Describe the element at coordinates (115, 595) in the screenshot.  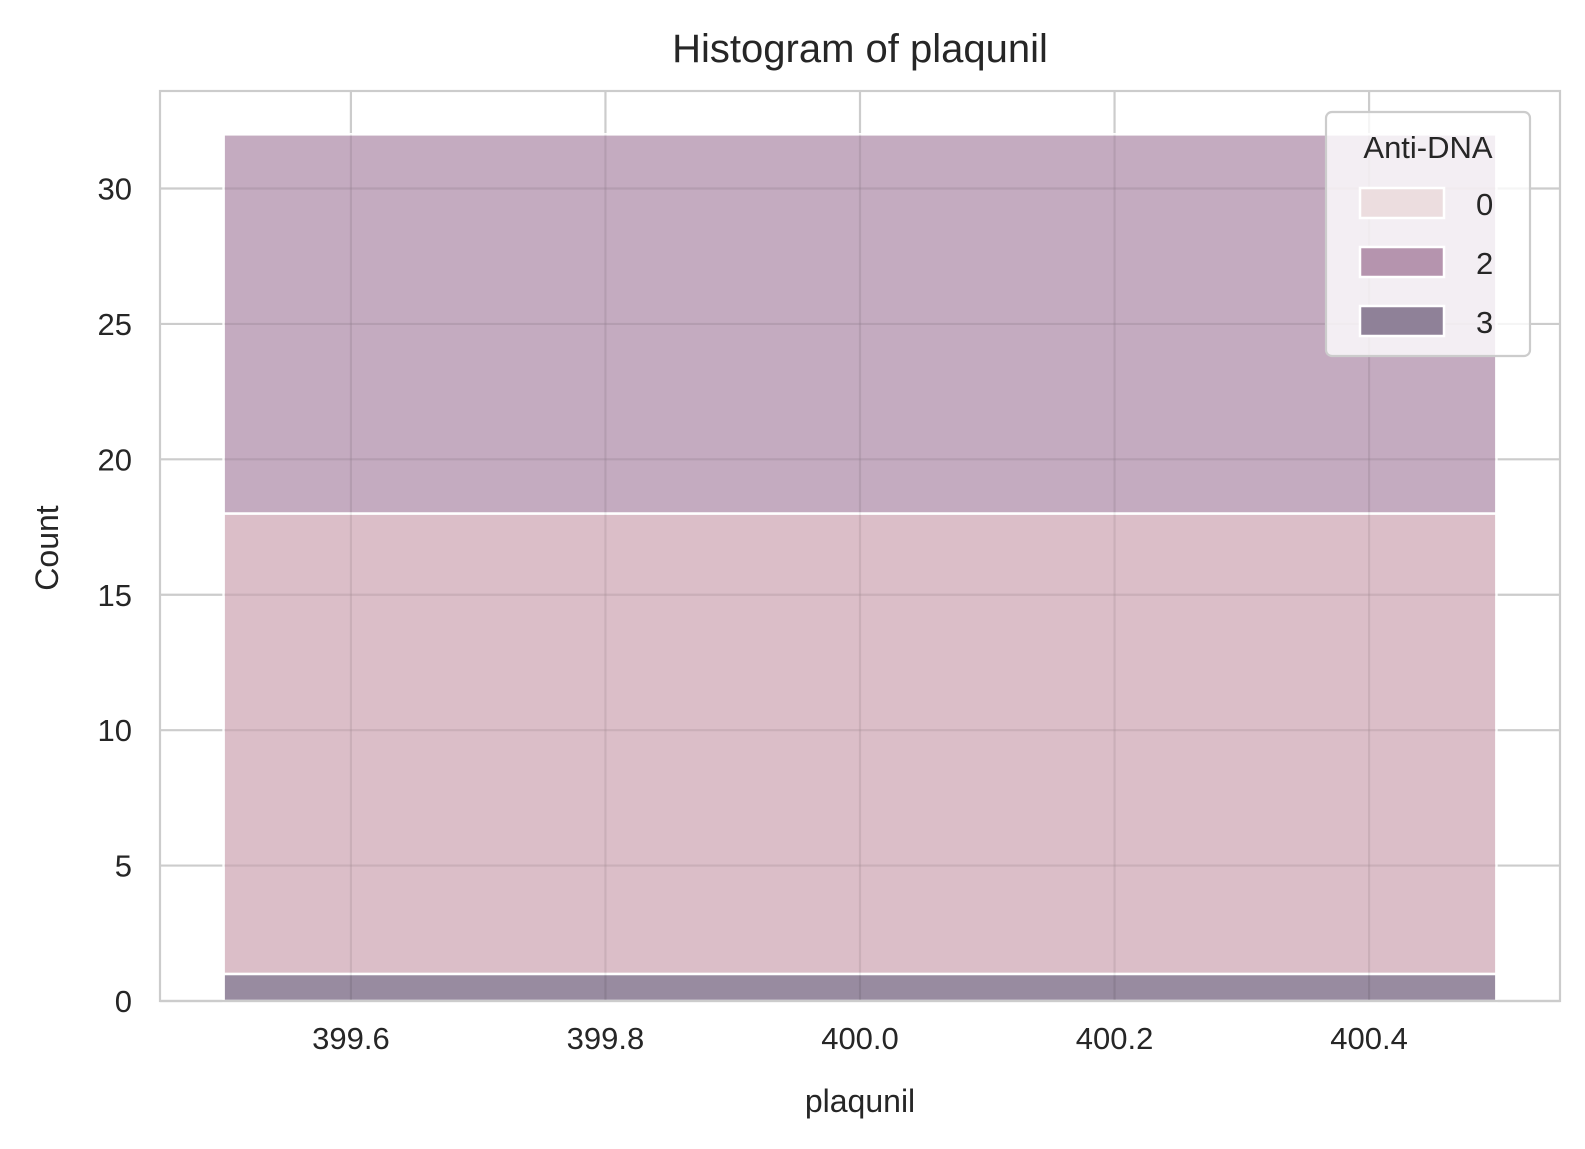
I see `y-tick-label: 15` at that location.